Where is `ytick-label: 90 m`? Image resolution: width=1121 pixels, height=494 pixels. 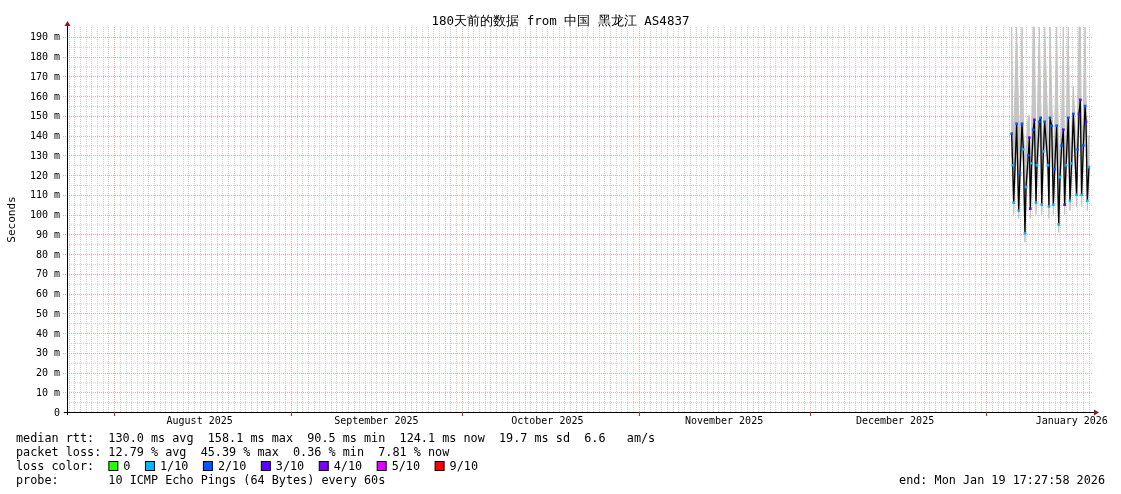
ytick-label: 90 m is located at coordinates (47, 234).